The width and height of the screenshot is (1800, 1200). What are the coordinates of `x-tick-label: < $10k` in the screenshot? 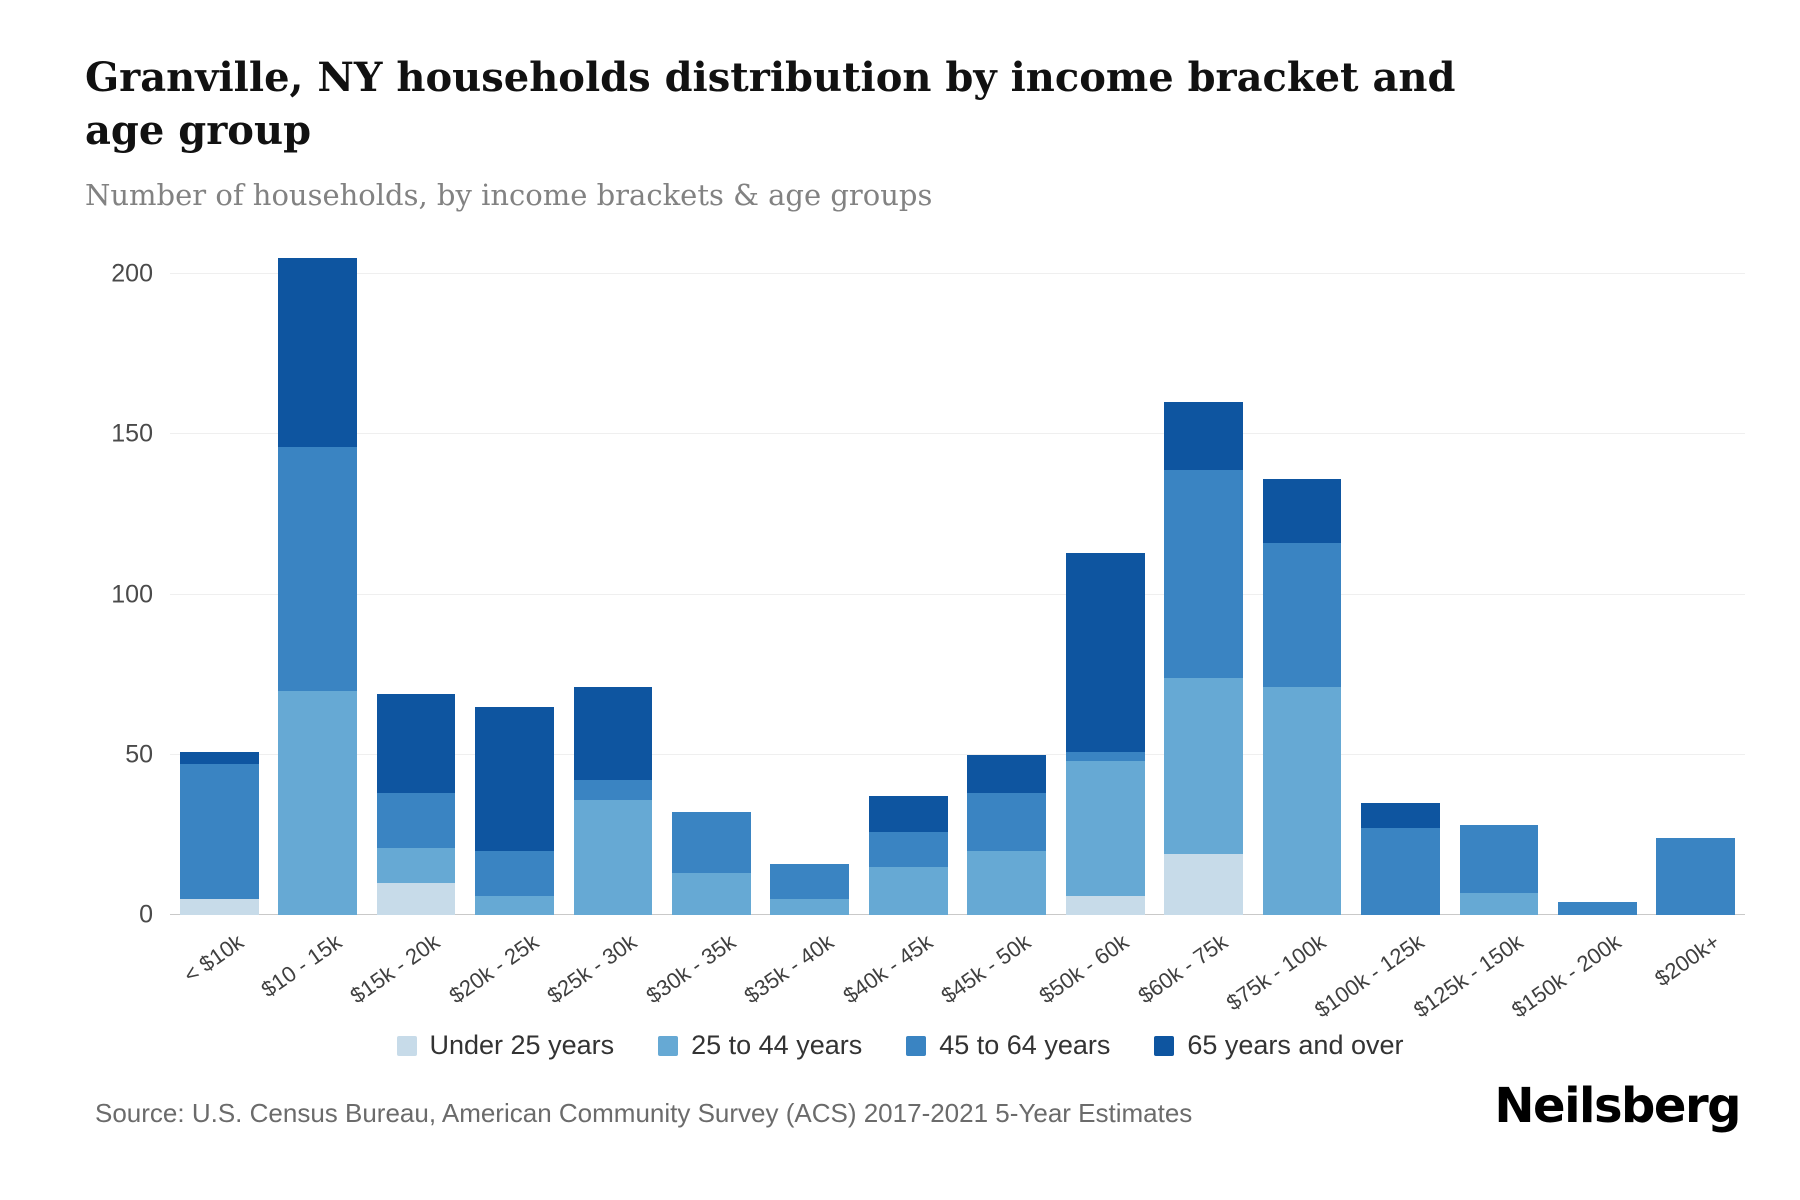 It's located at (213, 958).